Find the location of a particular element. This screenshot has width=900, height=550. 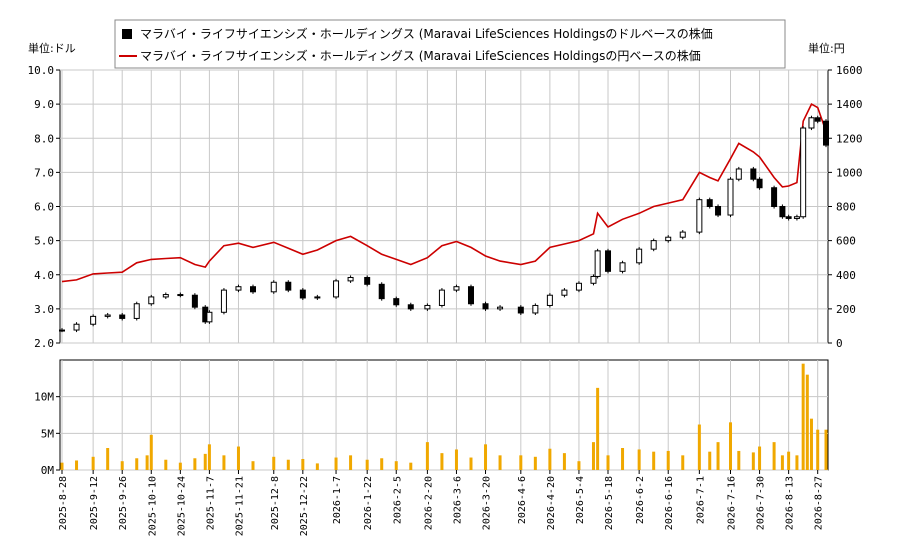

price-tick-label: 9.0 is located at coordinates (44, 104).